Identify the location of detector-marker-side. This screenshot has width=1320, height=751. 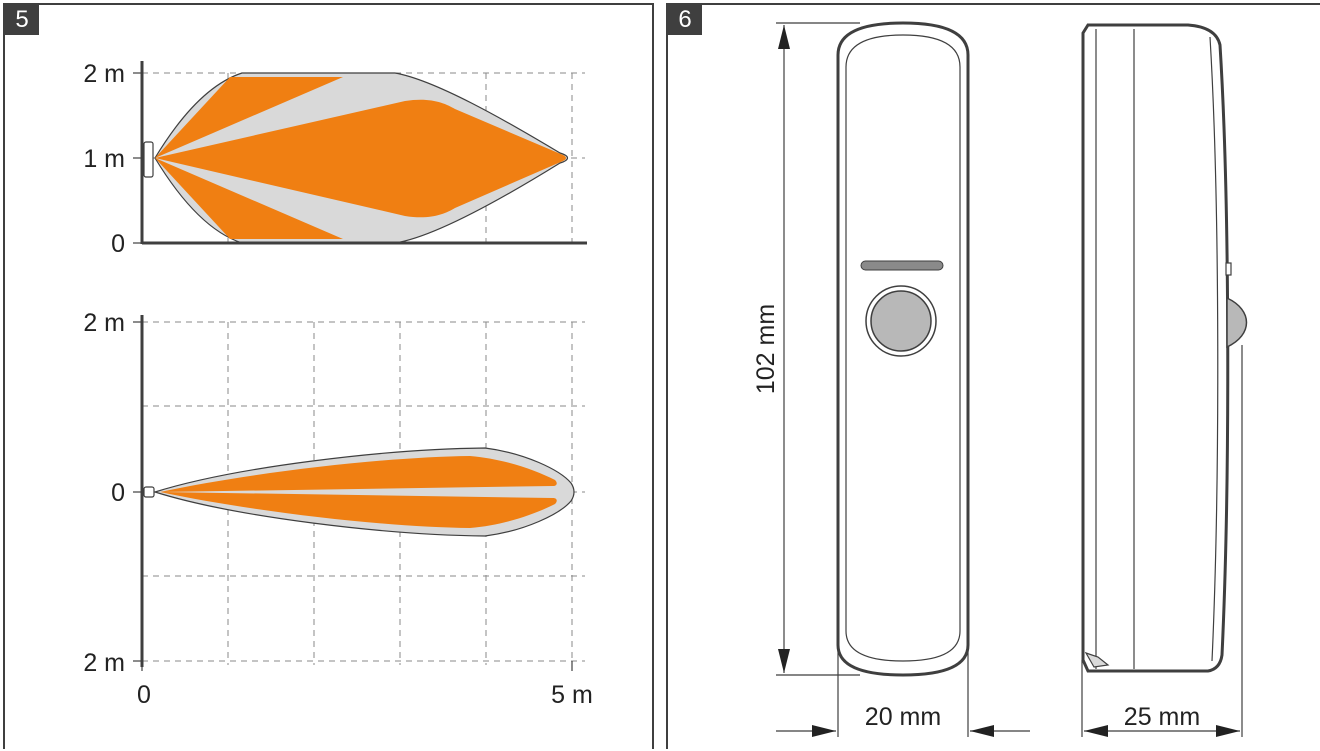
(149, 492).